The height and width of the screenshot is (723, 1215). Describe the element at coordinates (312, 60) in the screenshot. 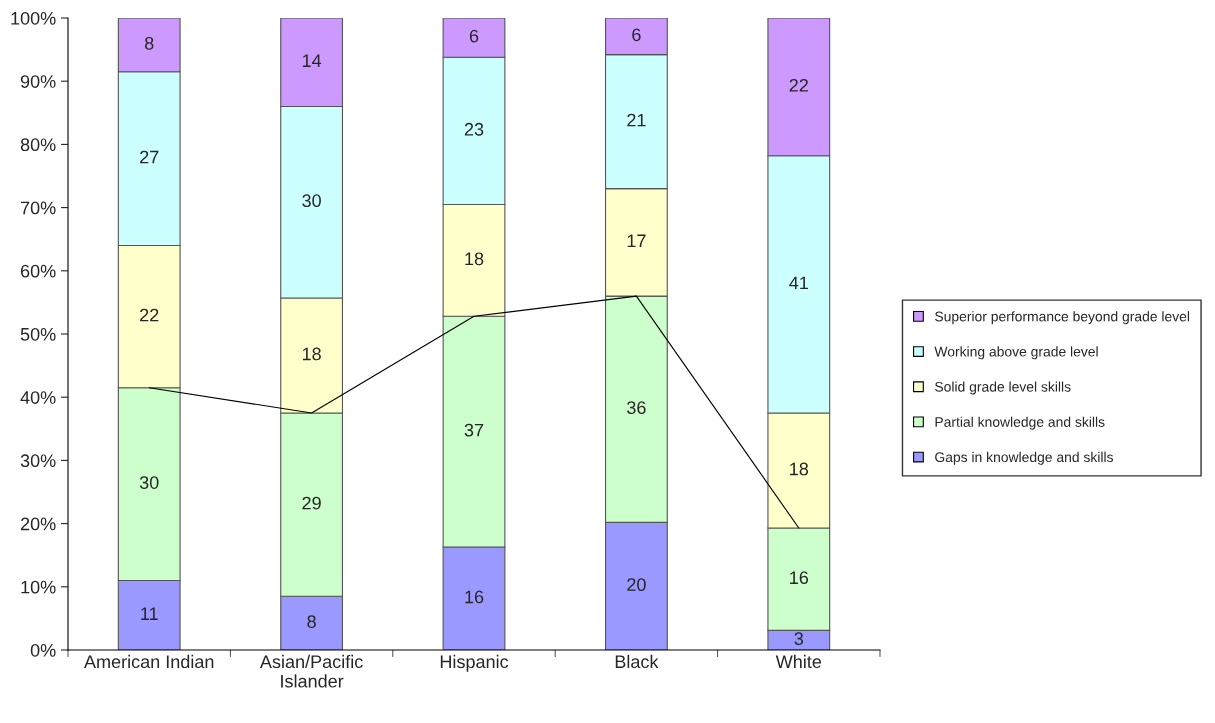

I see `data-label: 14` at that location.